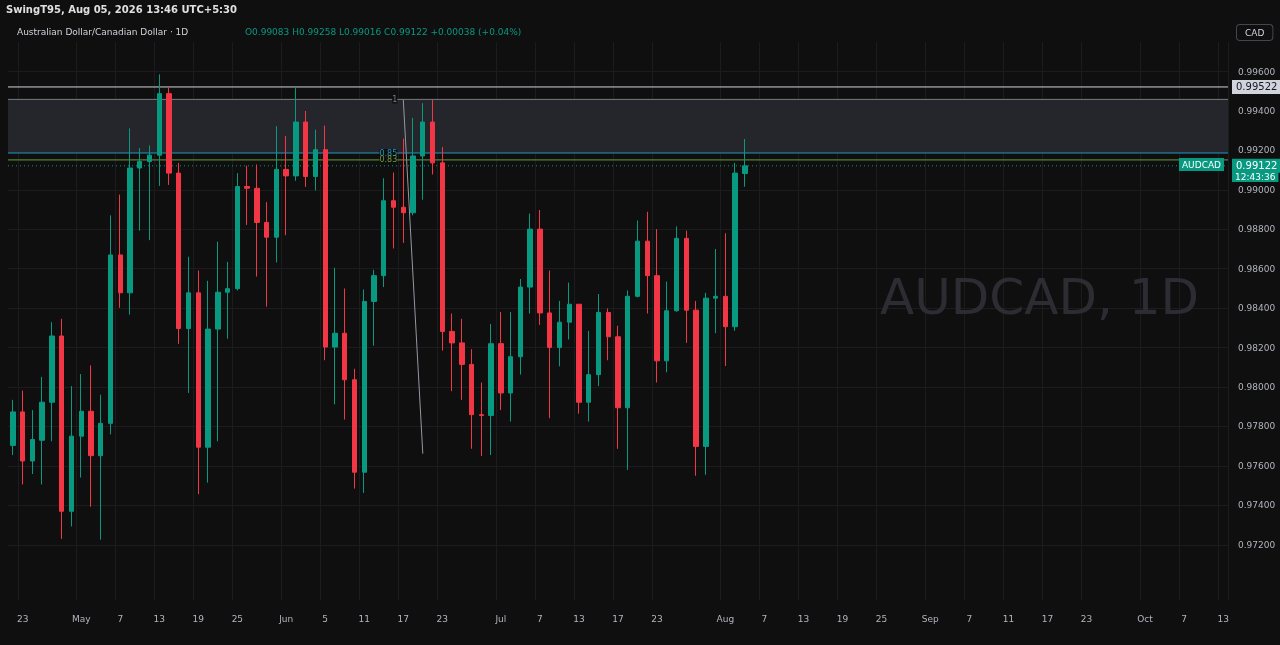 Image resolution: width=1280 pixels, height=645 pixels. What do you see at coordinates (1257, 505) in the screenshot?
I see `y-tick-label: 0.97400` at bounding box center [1257, 505].